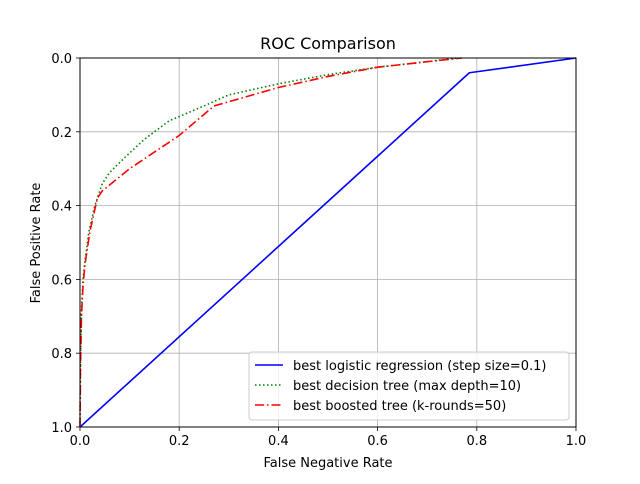  What do you see at coordinates (61, 428) in the screenshot?
I see `y-tick-label: 1.0` at bounding box center [61, 428].